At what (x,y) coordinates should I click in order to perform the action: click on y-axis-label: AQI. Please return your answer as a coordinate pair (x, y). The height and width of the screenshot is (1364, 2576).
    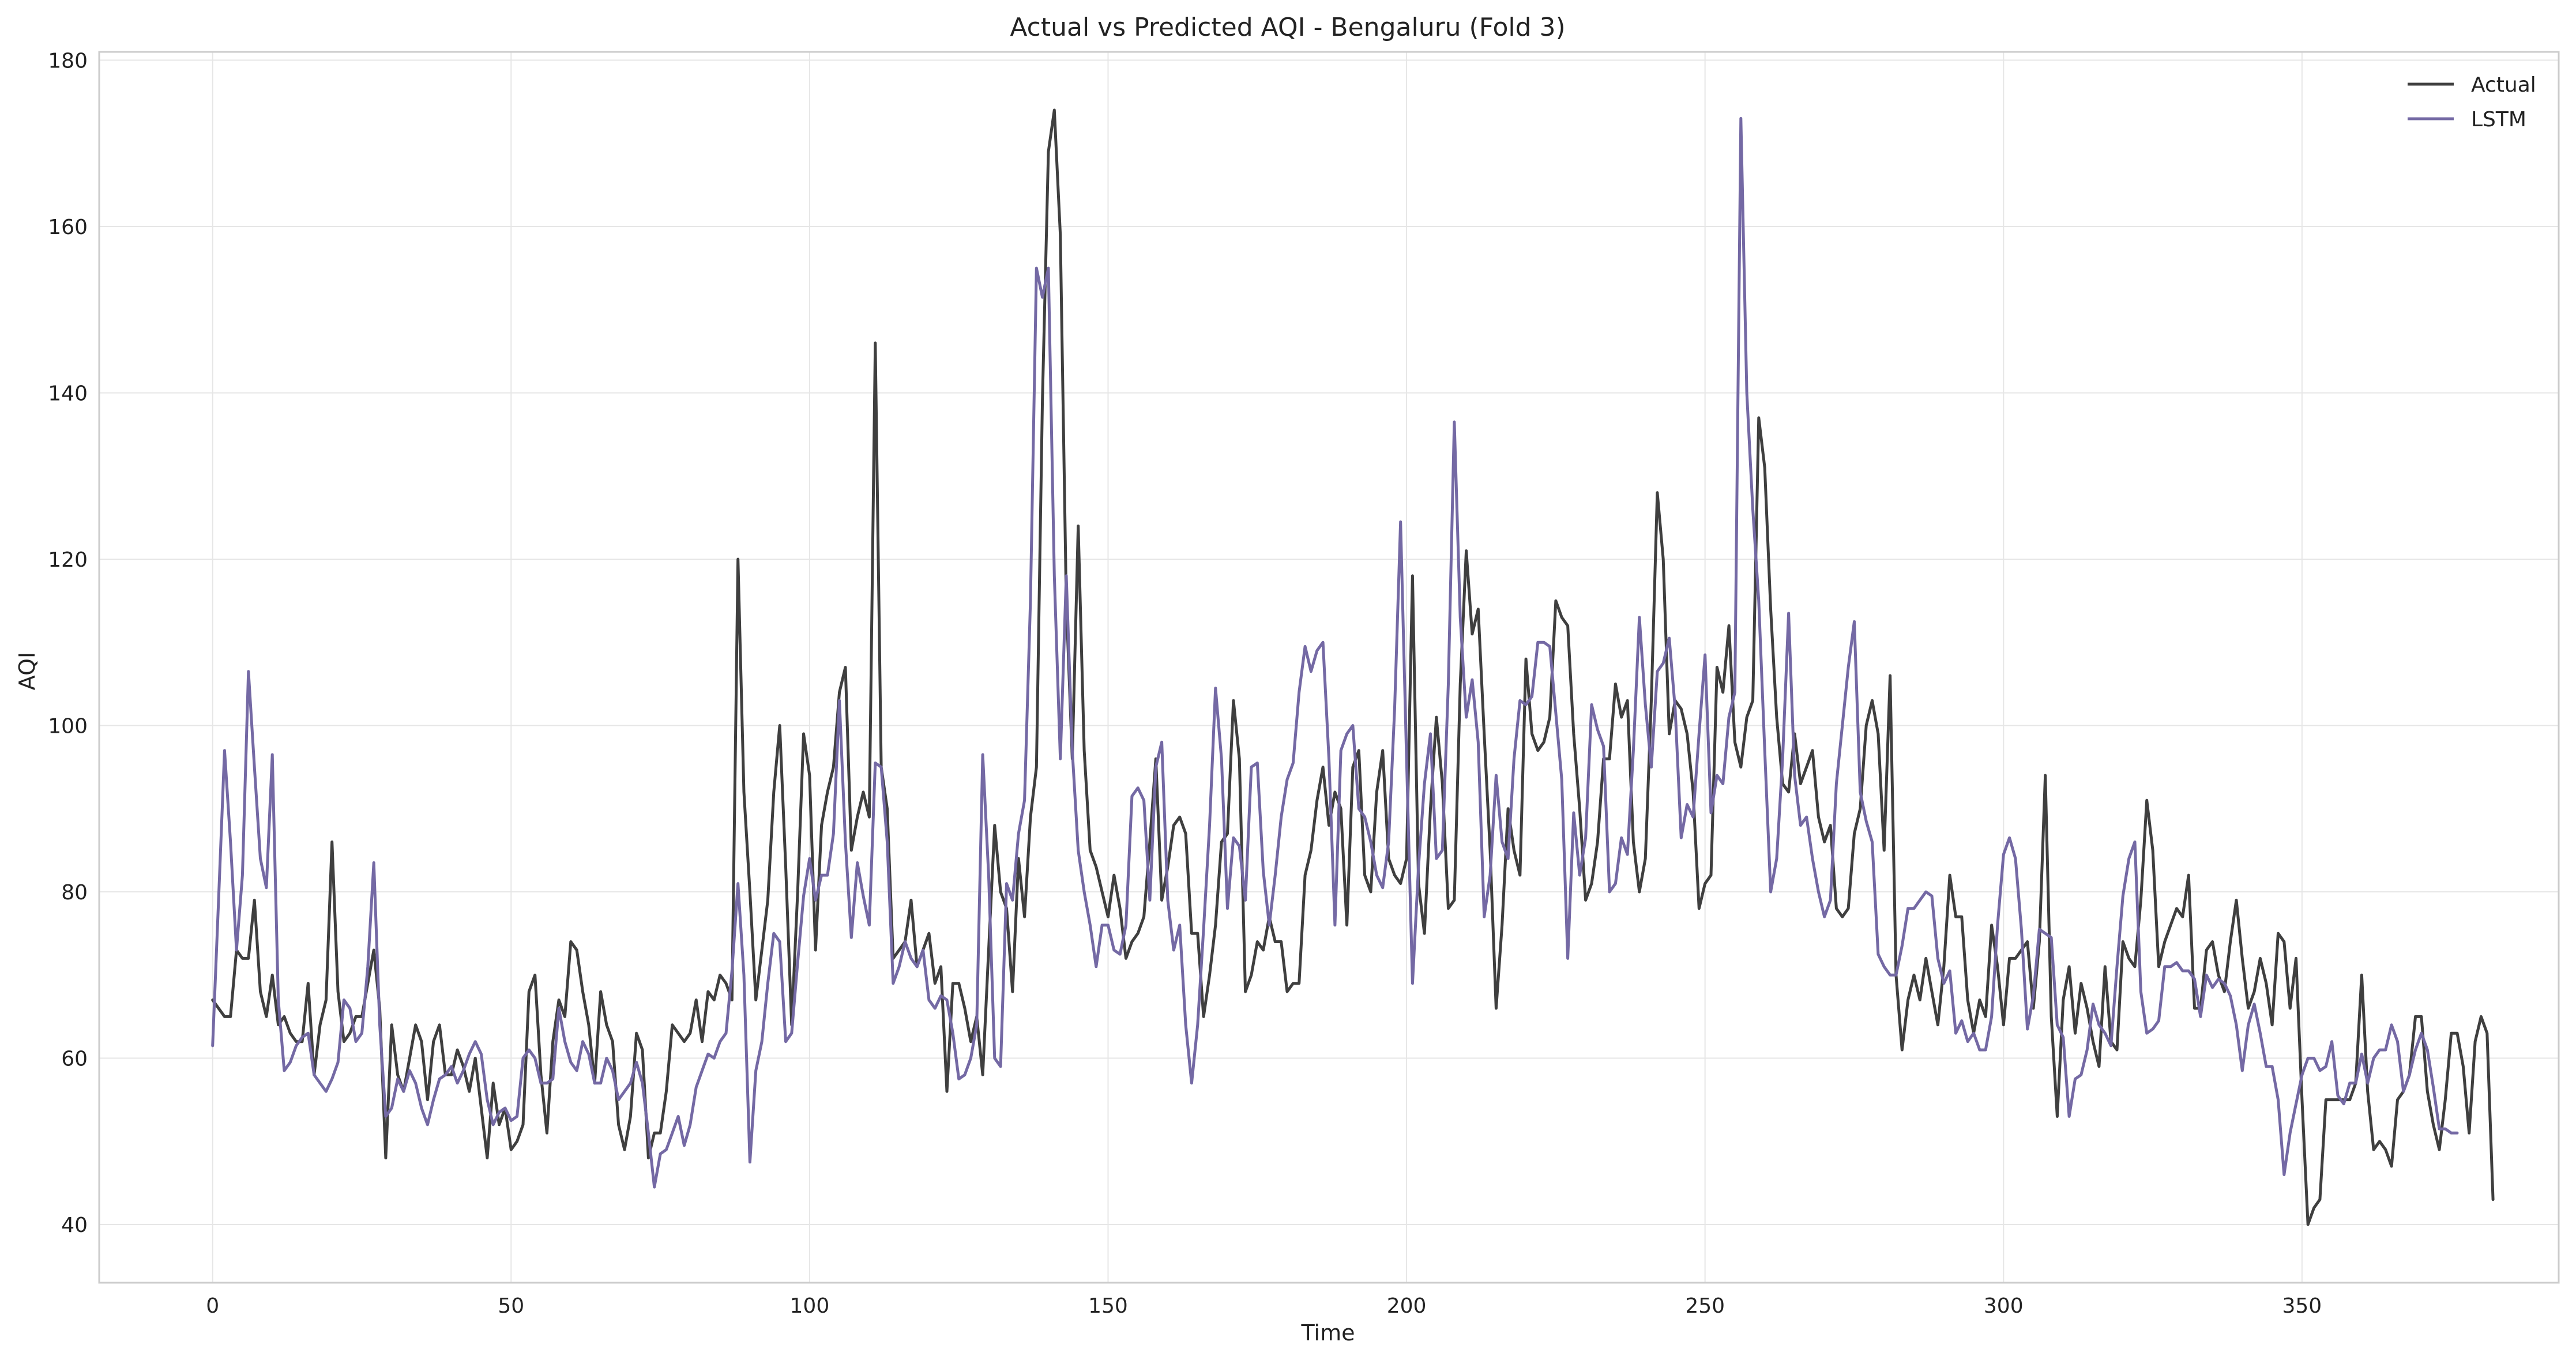
    Looking at the image, I should click on (27, 671).